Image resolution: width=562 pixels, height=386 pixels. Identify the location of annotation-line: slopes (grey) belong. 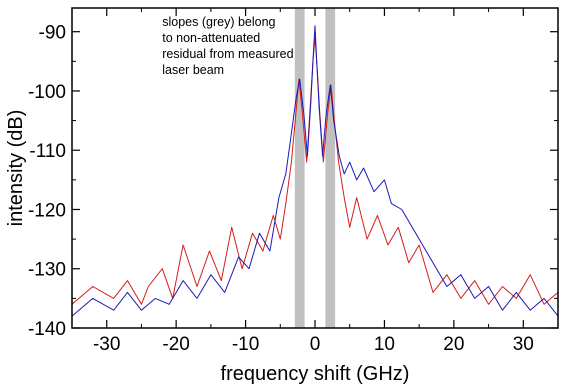
(218, 22).